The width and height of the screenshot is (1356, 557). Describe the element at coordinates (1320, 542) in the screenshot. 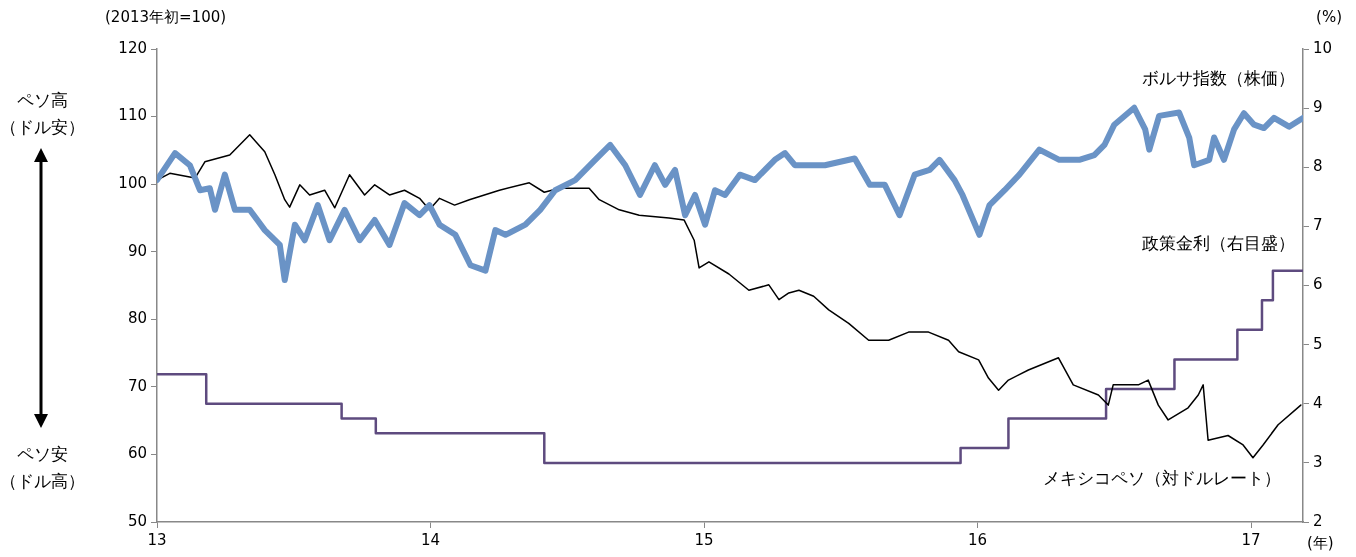

I see `x-axis-title: (年)` at that location.